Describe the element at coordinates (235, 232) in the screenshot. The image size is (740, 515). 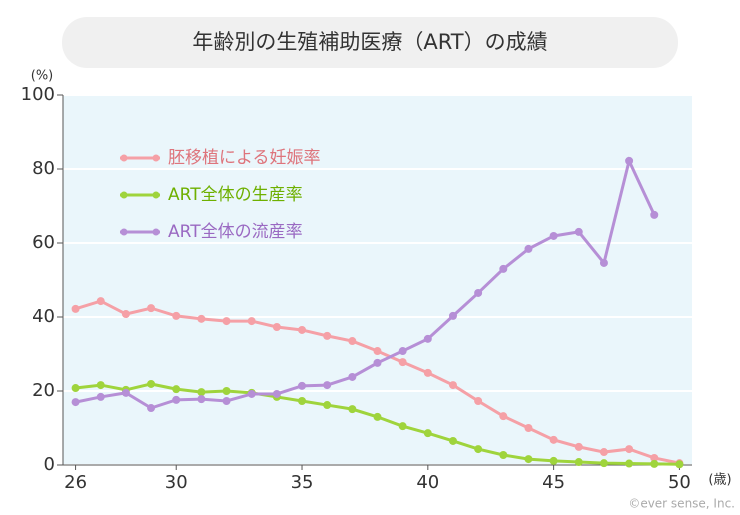
I see `legend-label: ART全体の流産率` at that location.